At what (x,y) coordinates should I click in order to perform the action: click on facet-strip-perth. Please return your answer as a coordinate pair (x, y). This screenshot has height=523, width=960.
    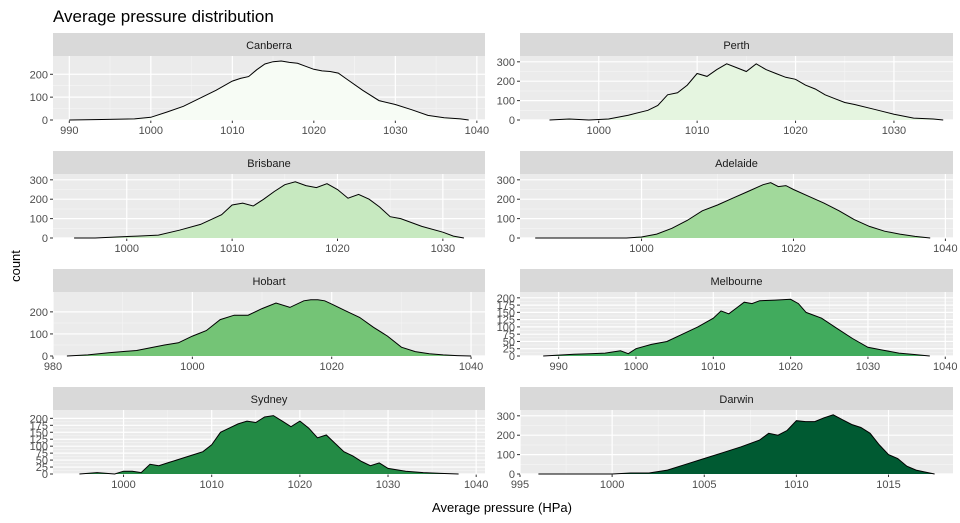
    Looking at the image, I should click on (736, 44).